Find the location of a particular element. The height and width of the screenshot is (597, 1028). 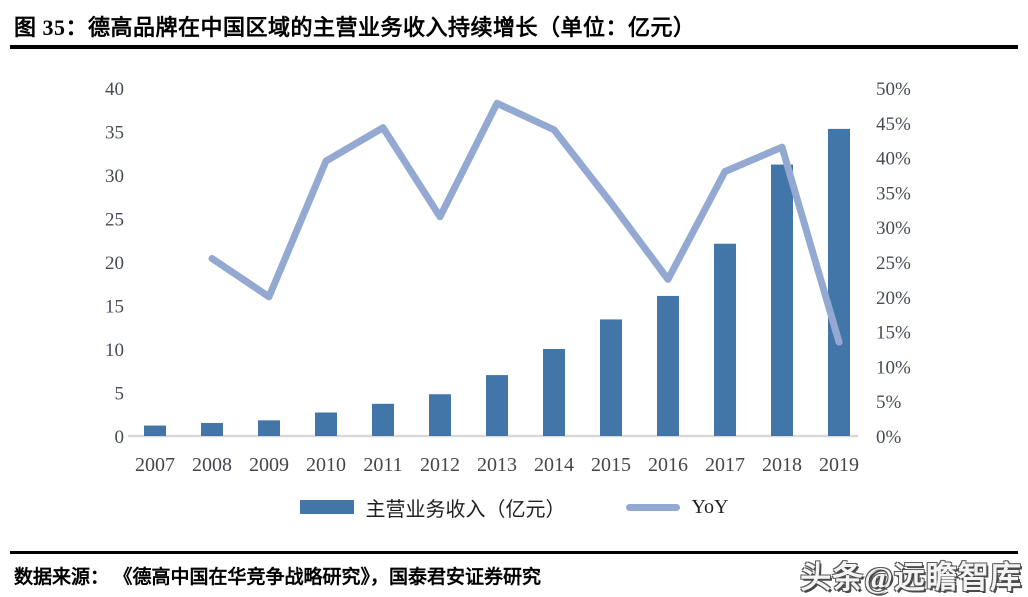

x-axis-label-2016: 2016 is located at coordinates (668, 465).